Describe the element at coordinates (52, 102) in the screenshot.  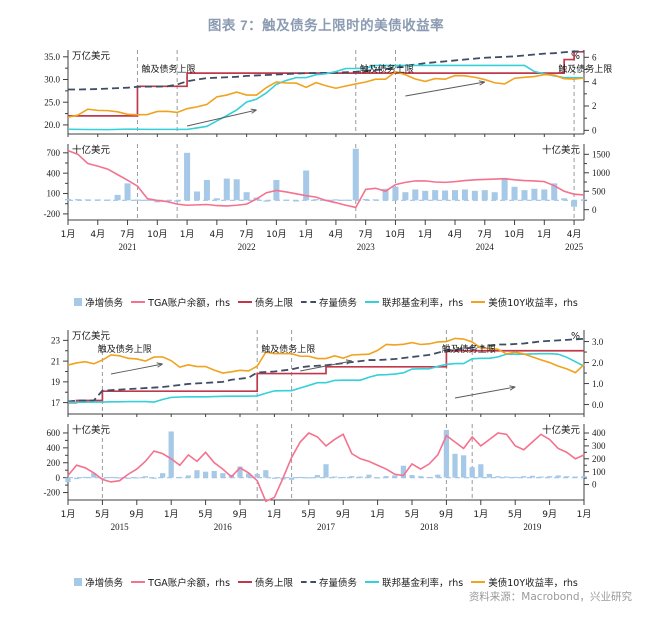
I see `upper-left-tick-label: 25.0` at that location.